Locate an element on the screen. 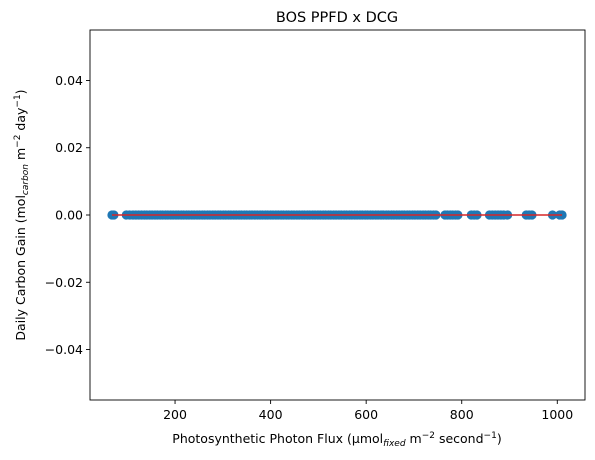 This screenshot has height=460, width=595. data-point is located at coordinates (562, 215).